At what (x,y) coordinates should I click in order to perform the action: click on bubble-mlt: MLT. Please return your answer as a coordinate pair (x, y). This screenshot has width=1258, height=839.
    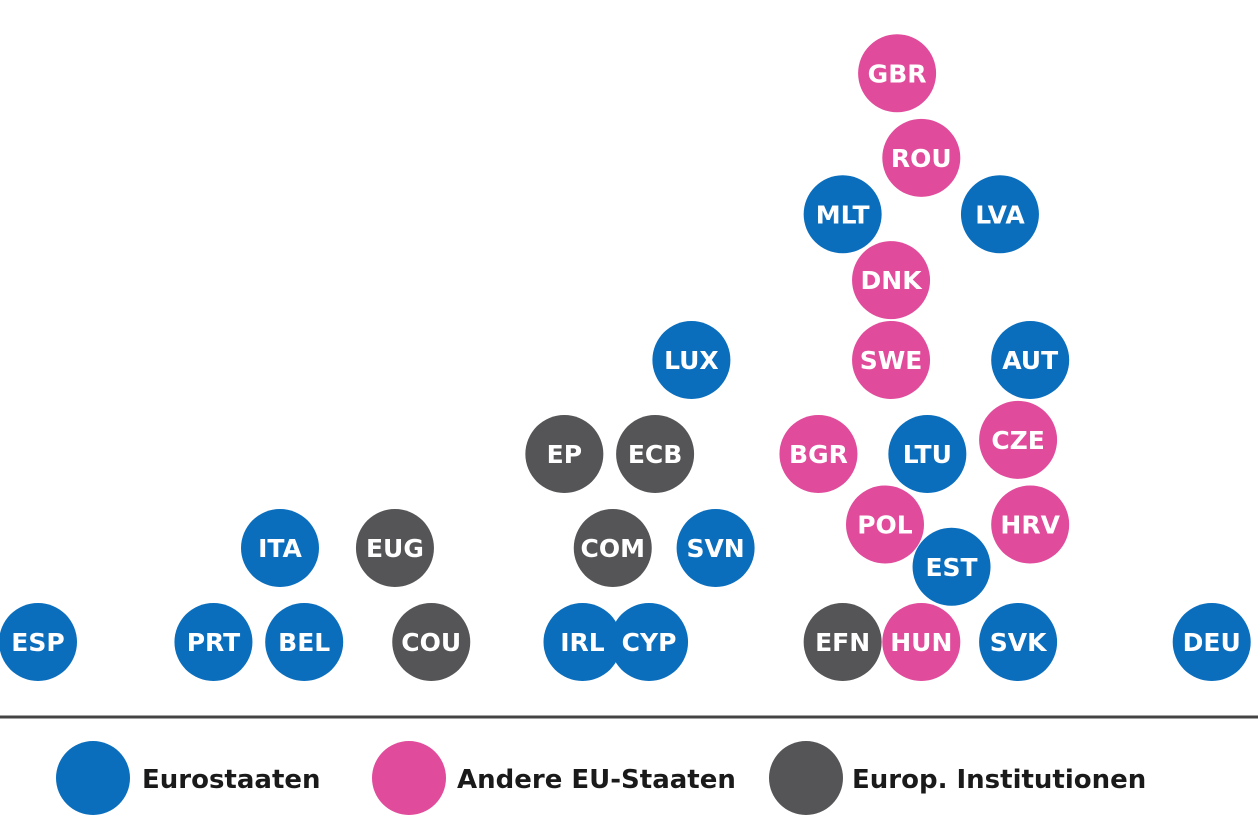
    Looking at the image, I should click on (842, 214).